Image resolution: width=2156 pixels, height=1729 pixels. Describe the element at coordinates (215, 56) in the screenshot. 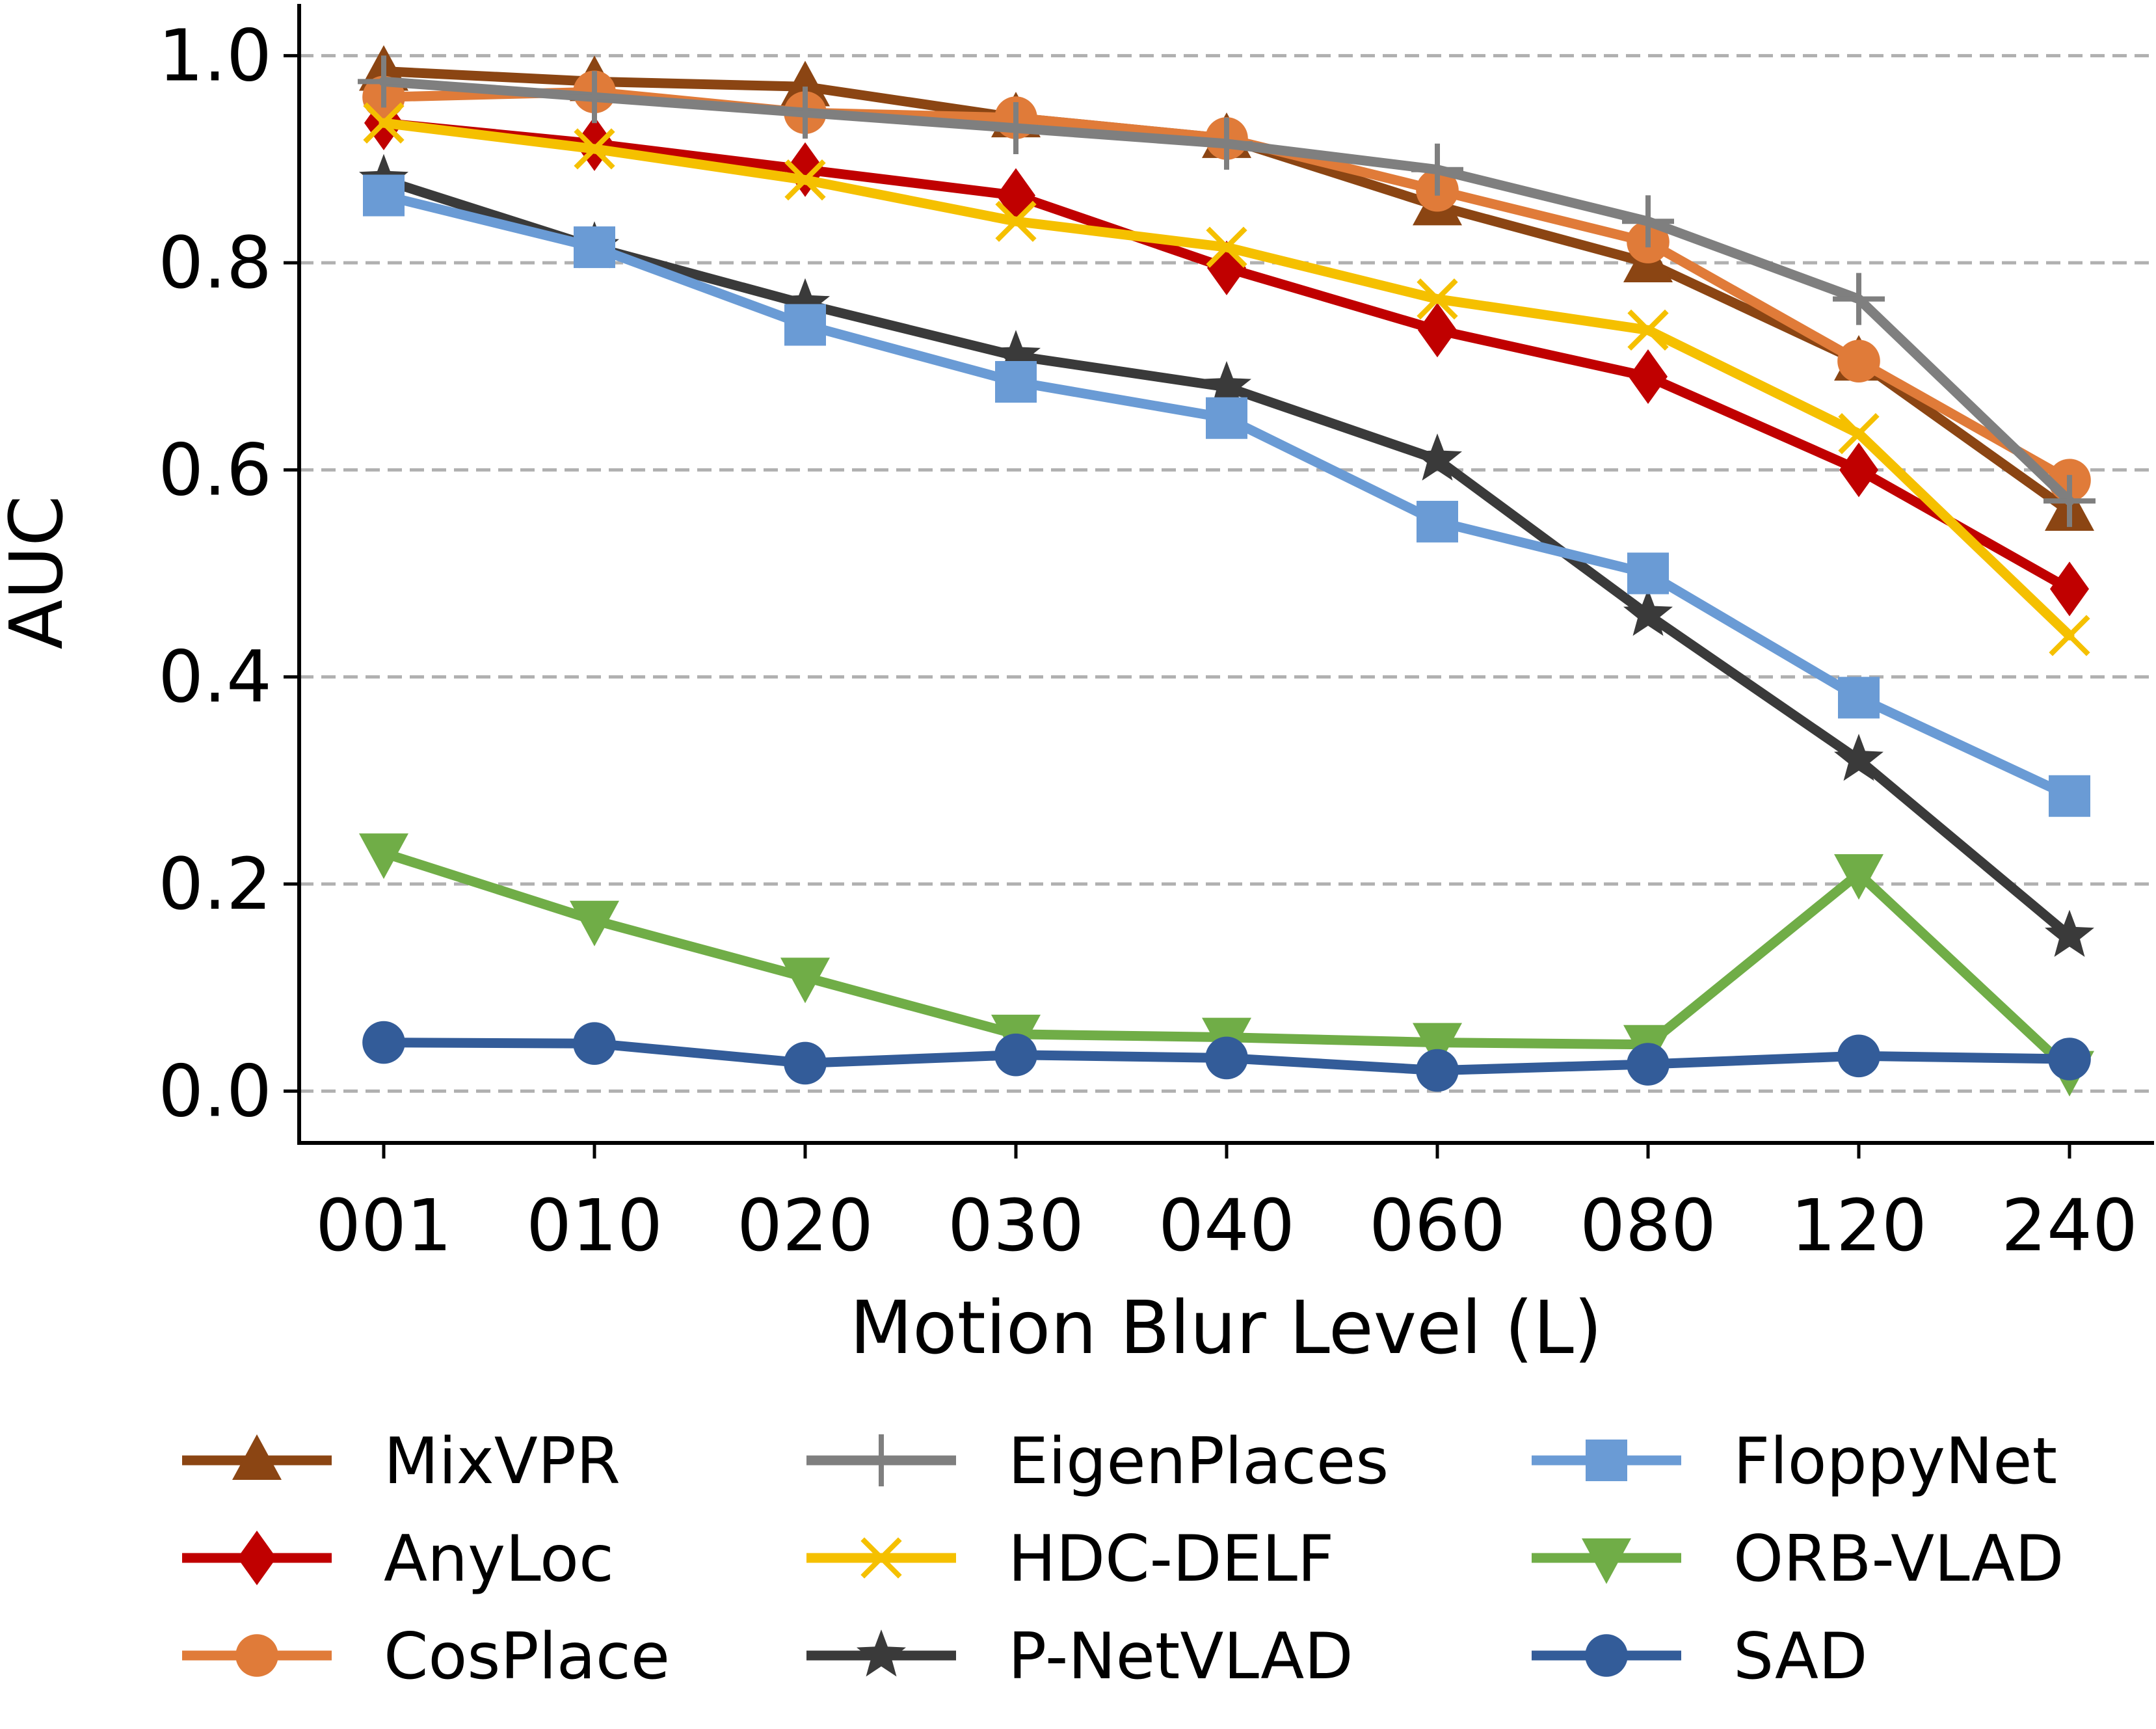

I see `y-tick-label: 1.0` at that location.